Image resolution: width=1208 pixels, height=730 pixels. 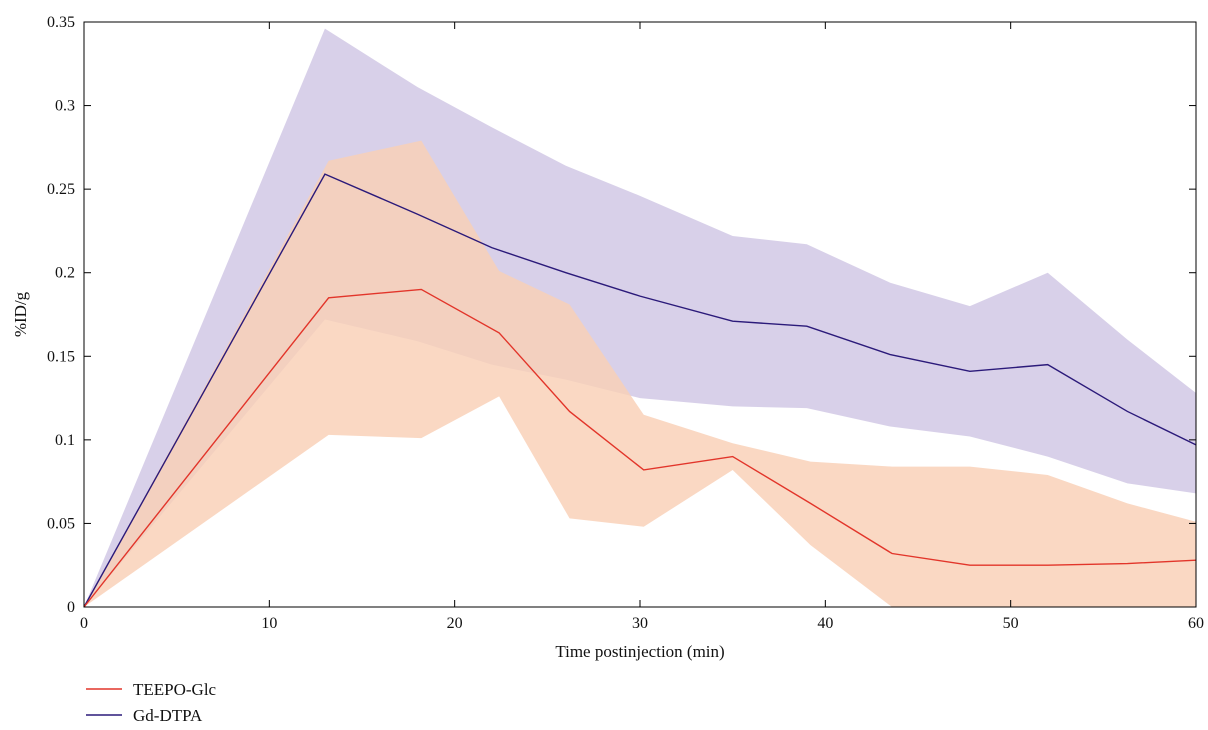 What do you see at coordinates (825, 623) in the screenshot?
I see `x-tick-label: 40` at bounding box center [825, 623].